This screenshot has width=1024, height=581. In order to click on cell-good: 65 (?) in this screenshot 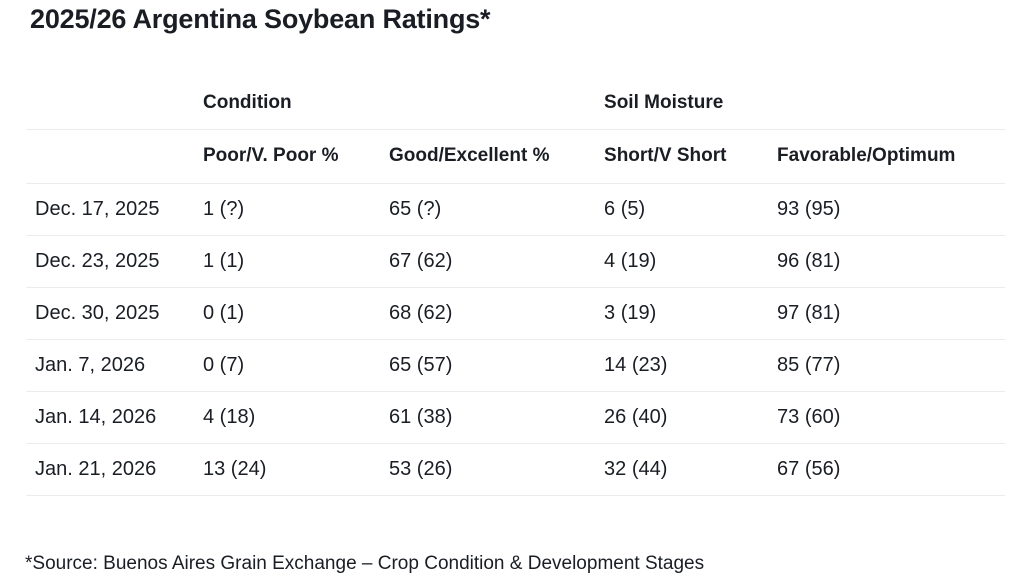, I will do `click(497, 209)`.